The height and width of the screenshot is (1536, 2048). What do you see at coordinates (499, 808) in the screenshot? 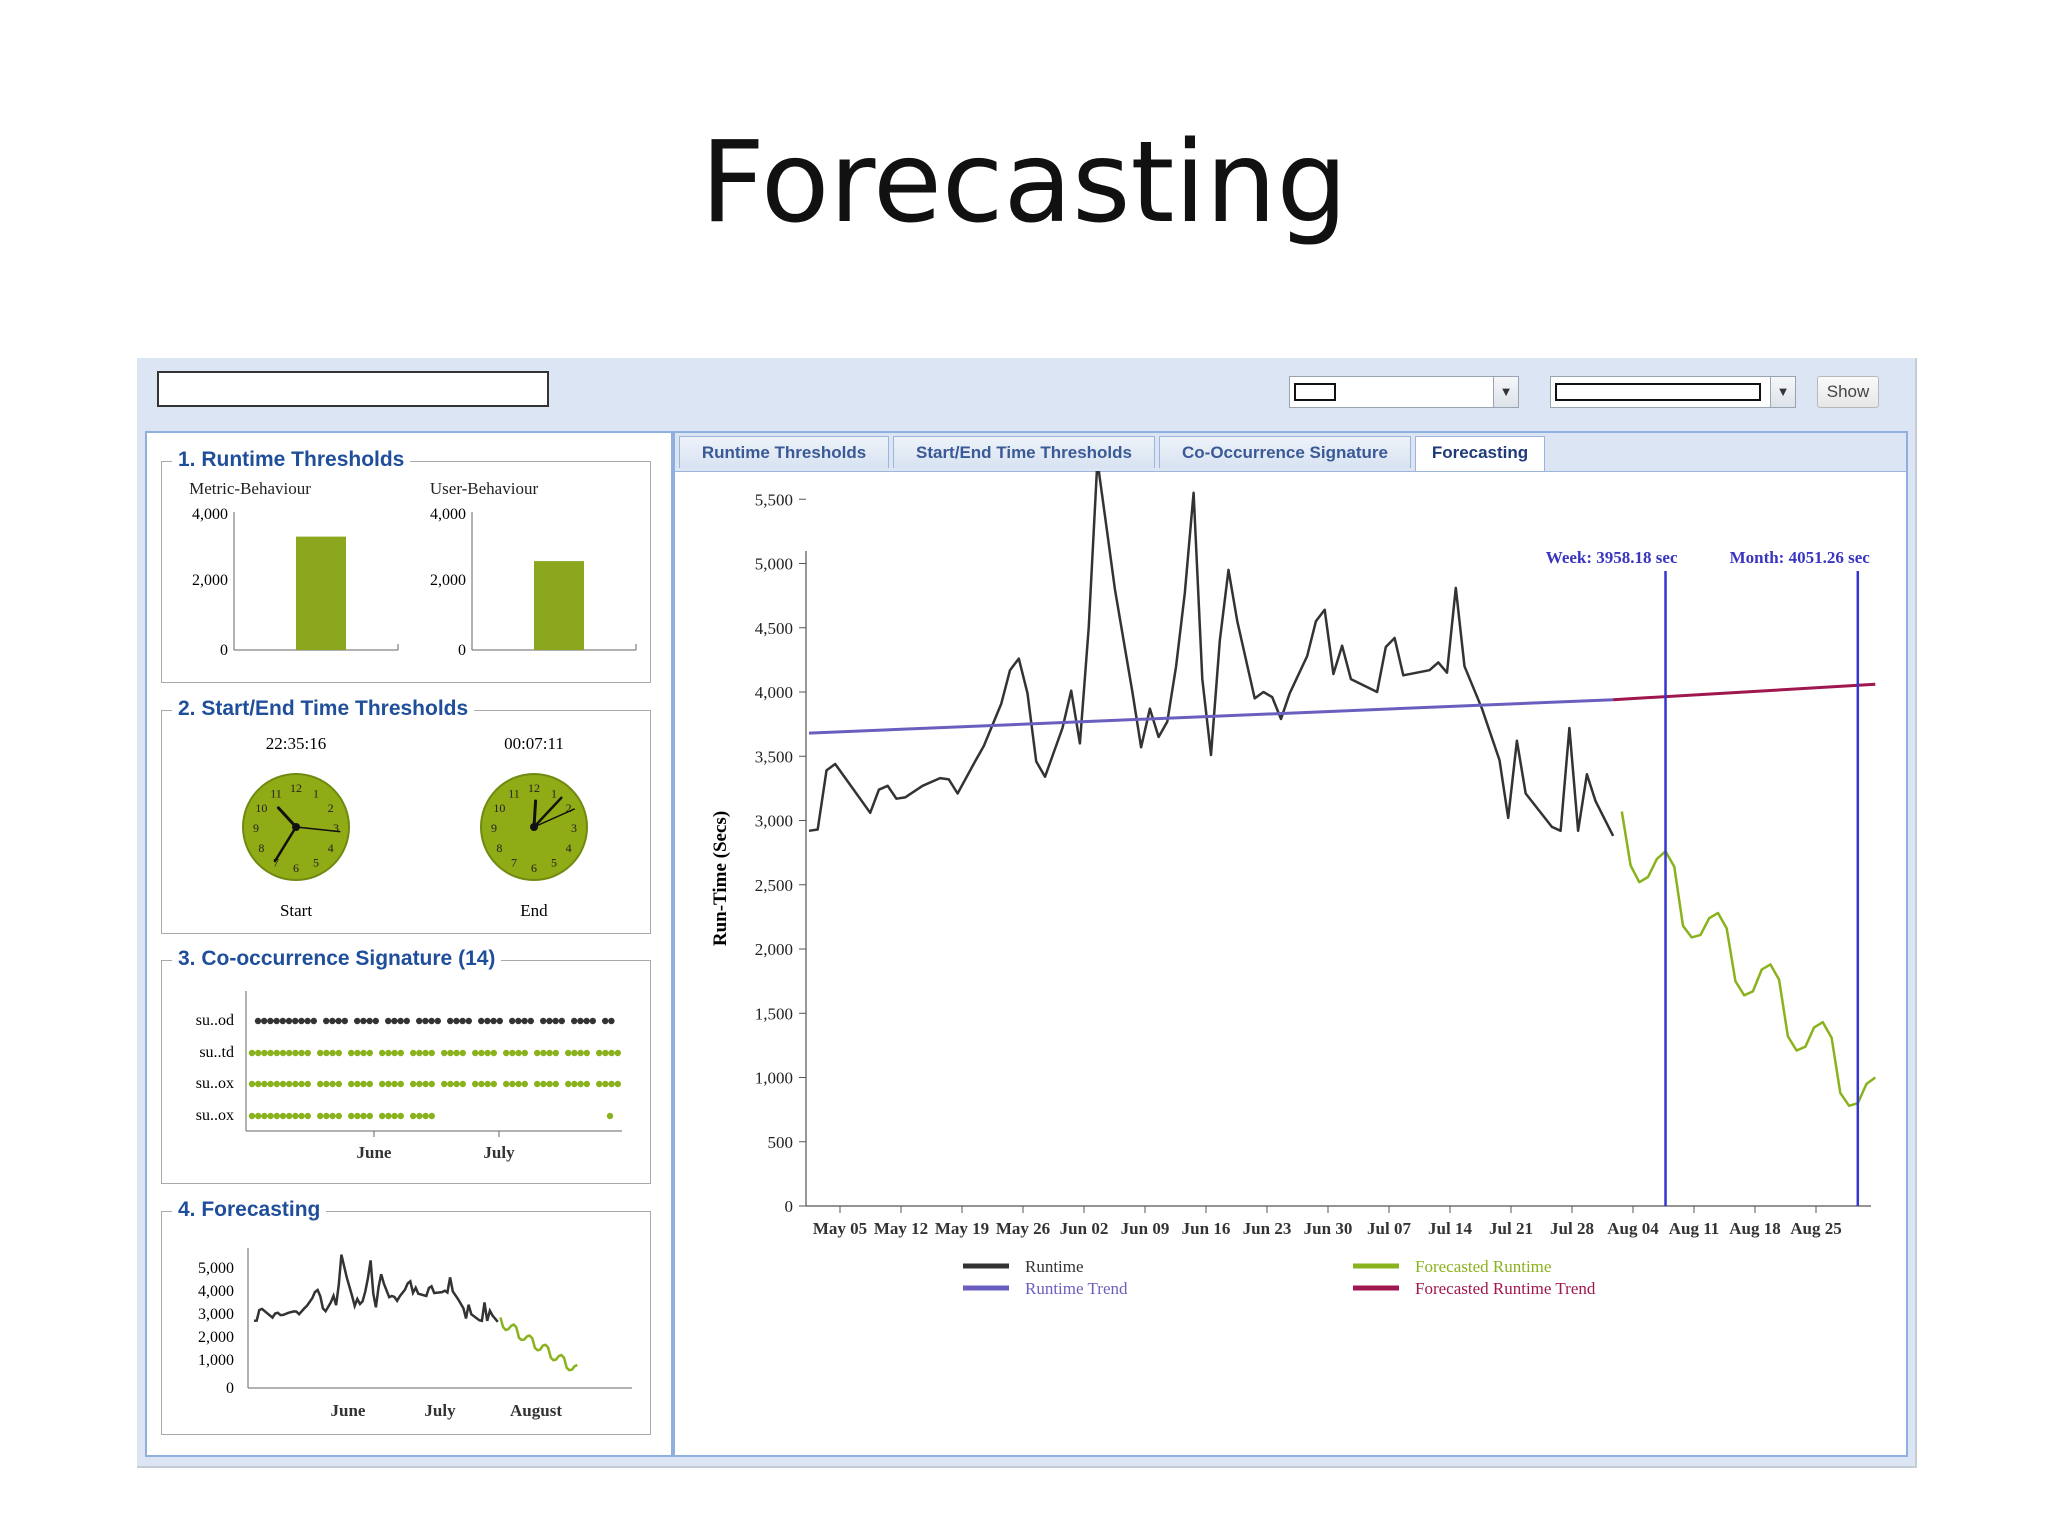
I see `clock-numeral: 10` at bounding box center [499, 808].